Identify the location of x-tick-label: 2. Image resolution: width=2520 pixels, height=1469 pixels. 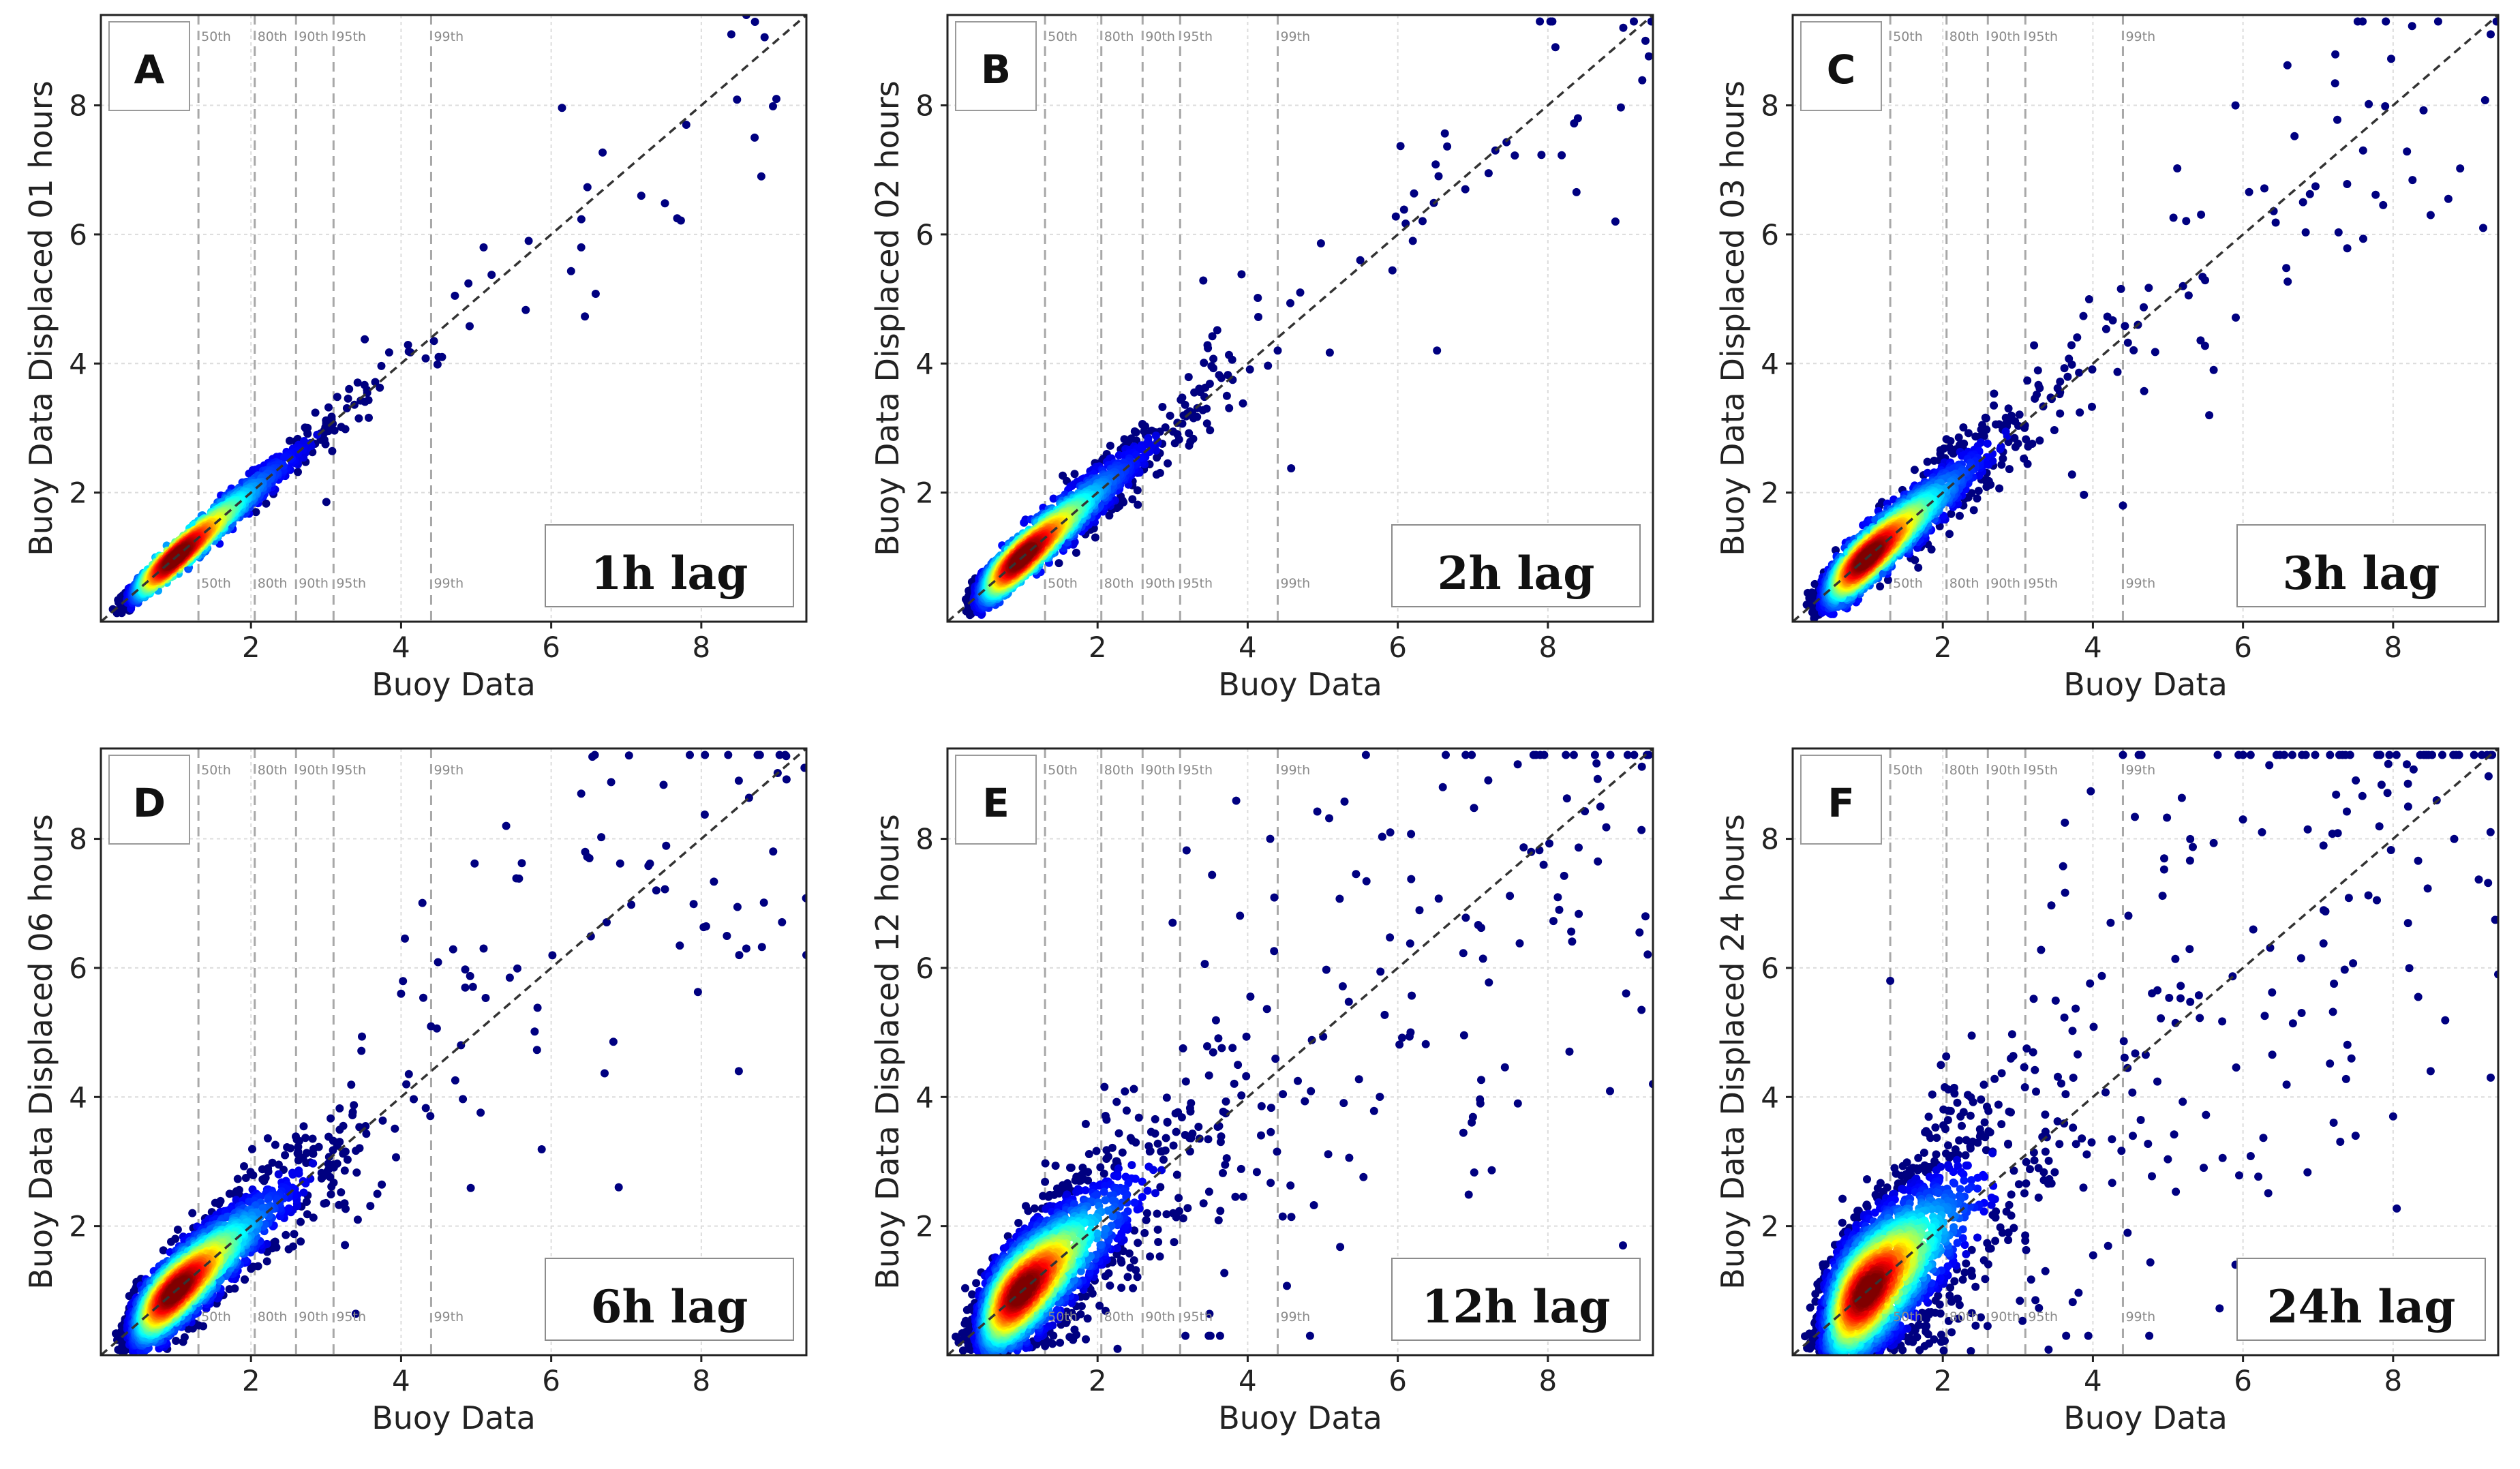
(251, 647).